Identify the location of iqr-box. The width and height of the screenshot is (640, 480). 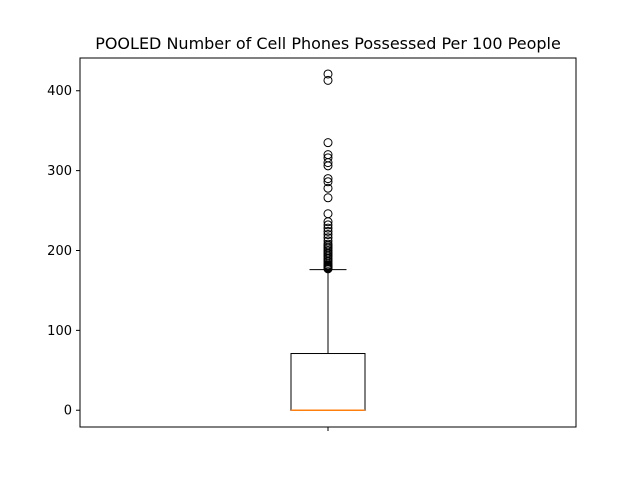
(328, 382).